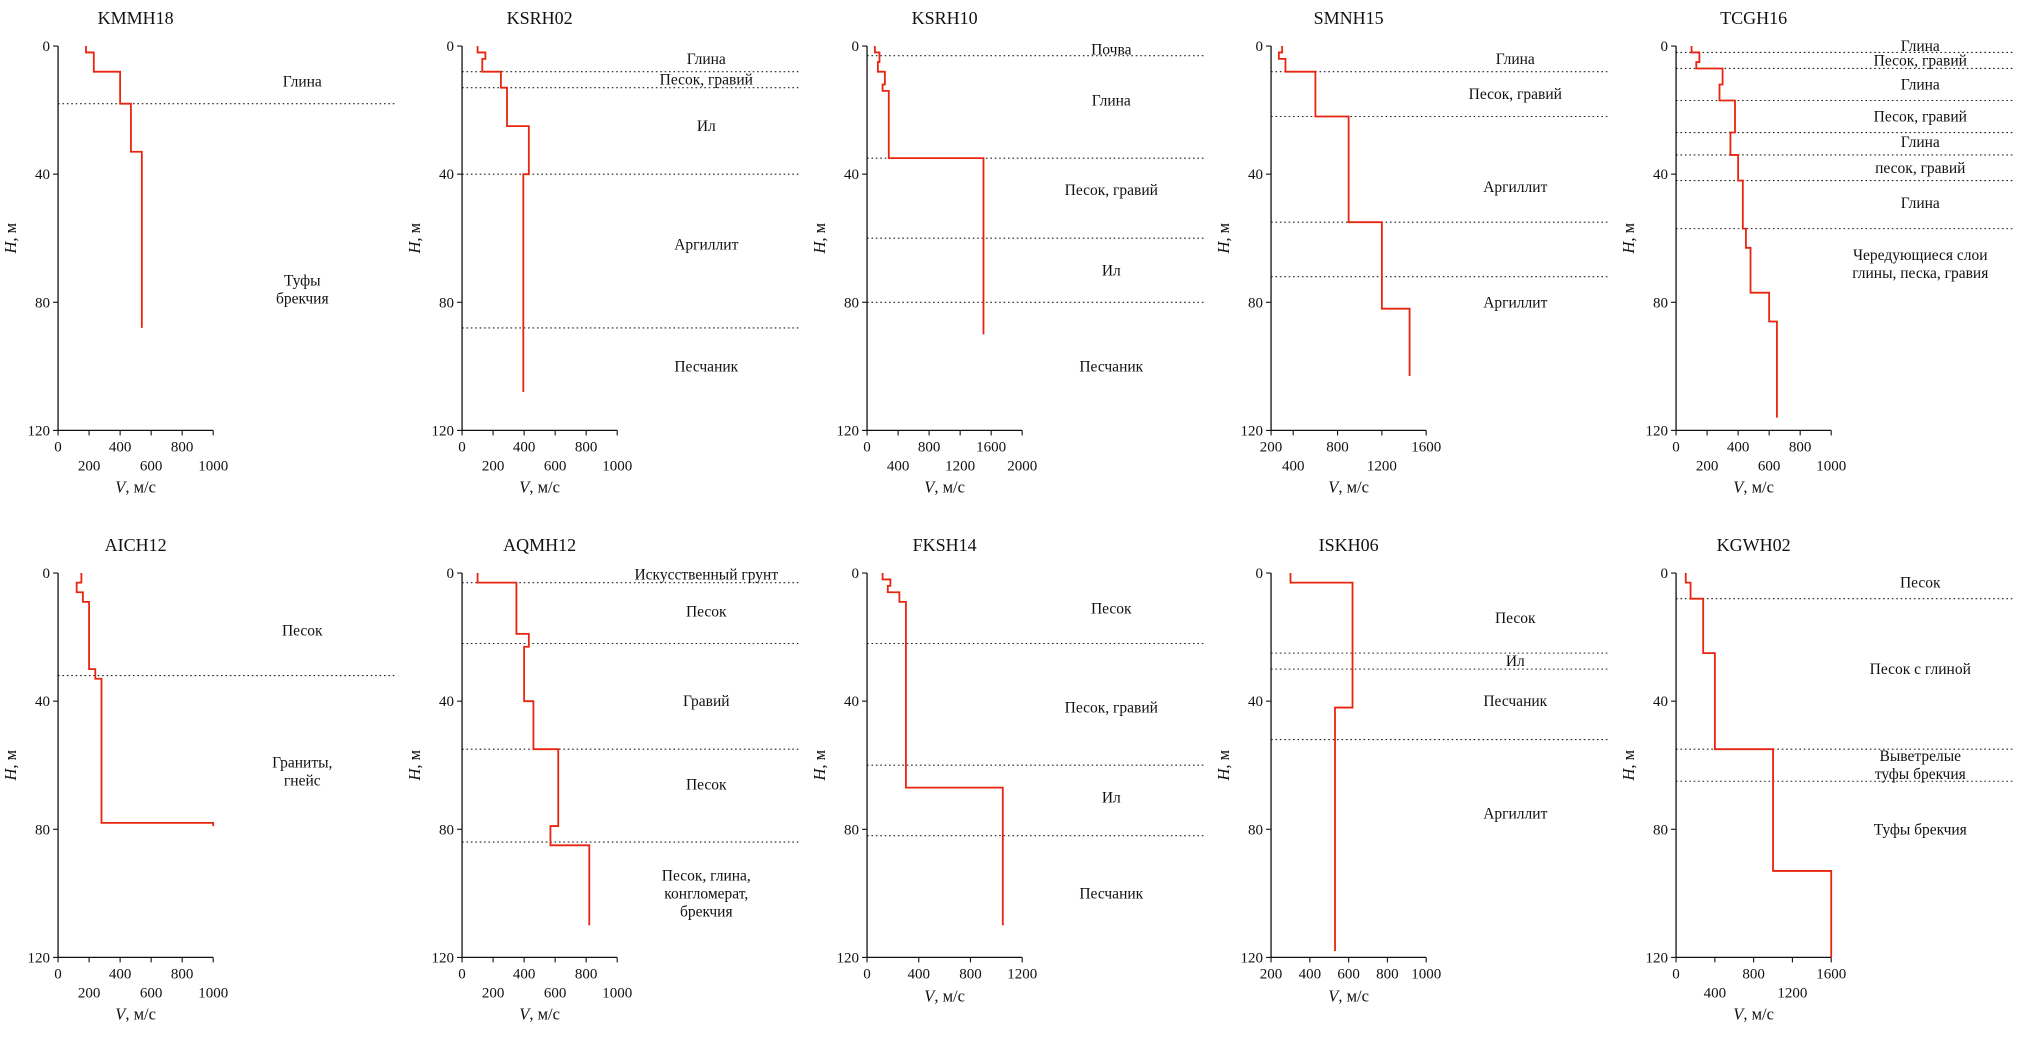 The height and width of the screenshot is (1053, 2022). Describe the element at coordinates (1111, 49) in the screenshot. I see `layer-label: Почва` at that location.